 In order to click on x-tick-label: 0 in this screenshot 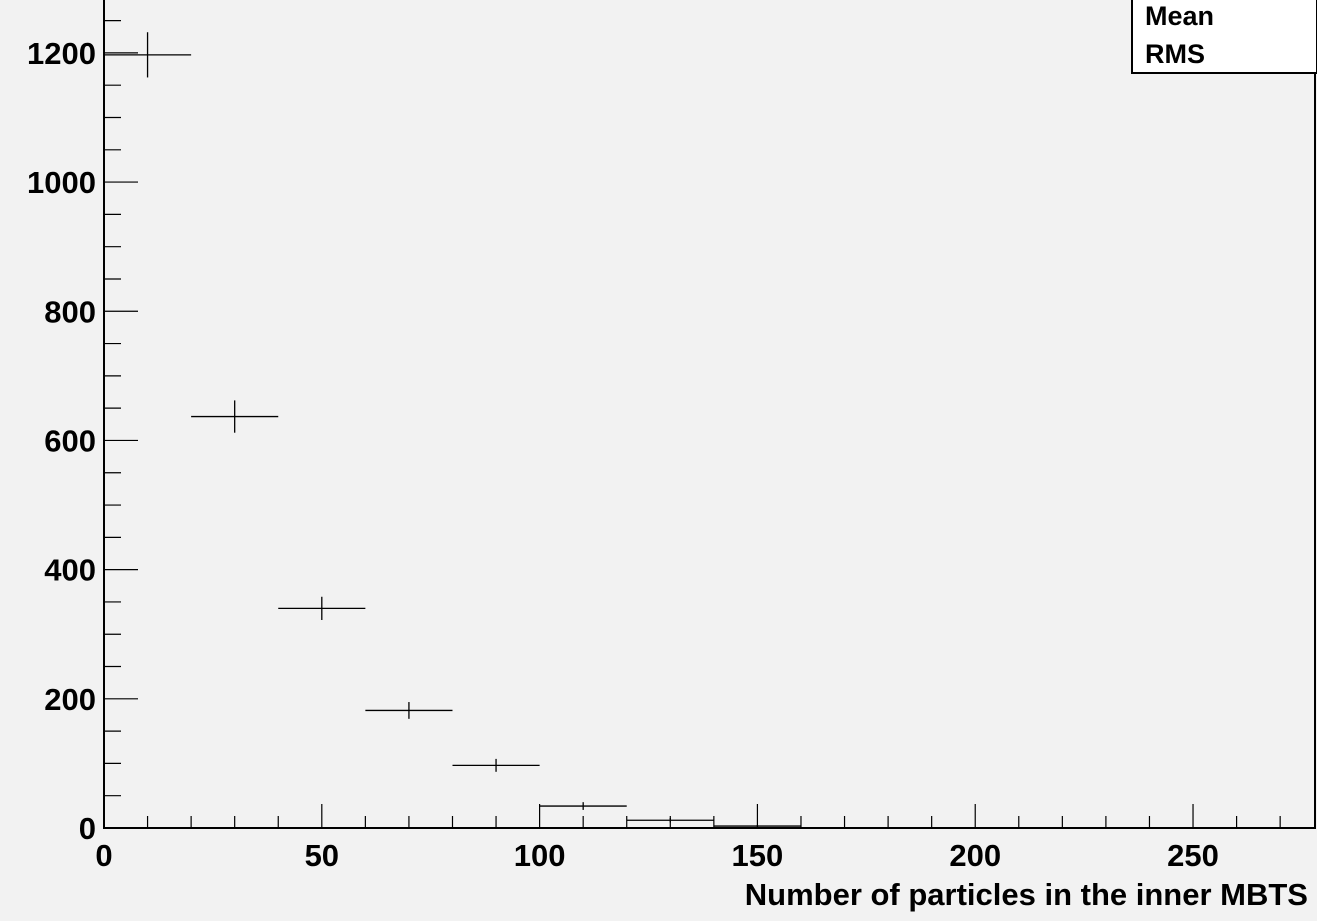, I will do `click(103, 855)`.